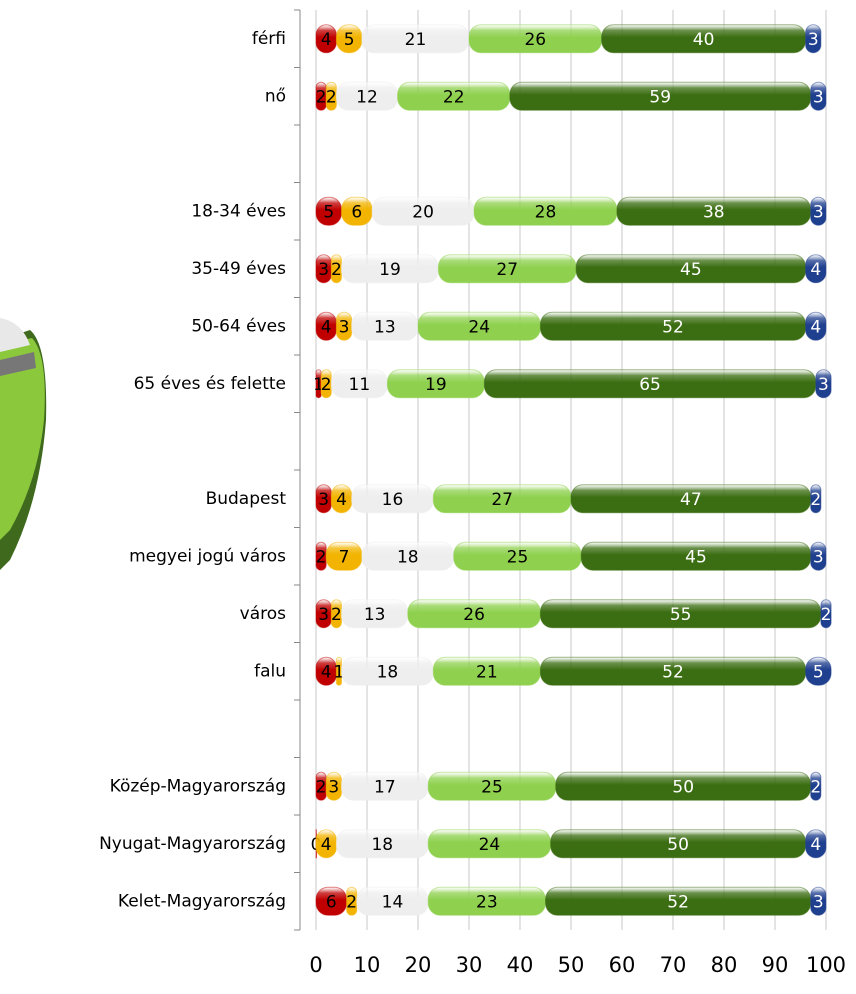 This screenshot has height=994, width=856. What do you see at coordinates (238, 211) in the screenshot?
I see `y-tick-label: 18-34 éves` at bounding box center [238, 211].